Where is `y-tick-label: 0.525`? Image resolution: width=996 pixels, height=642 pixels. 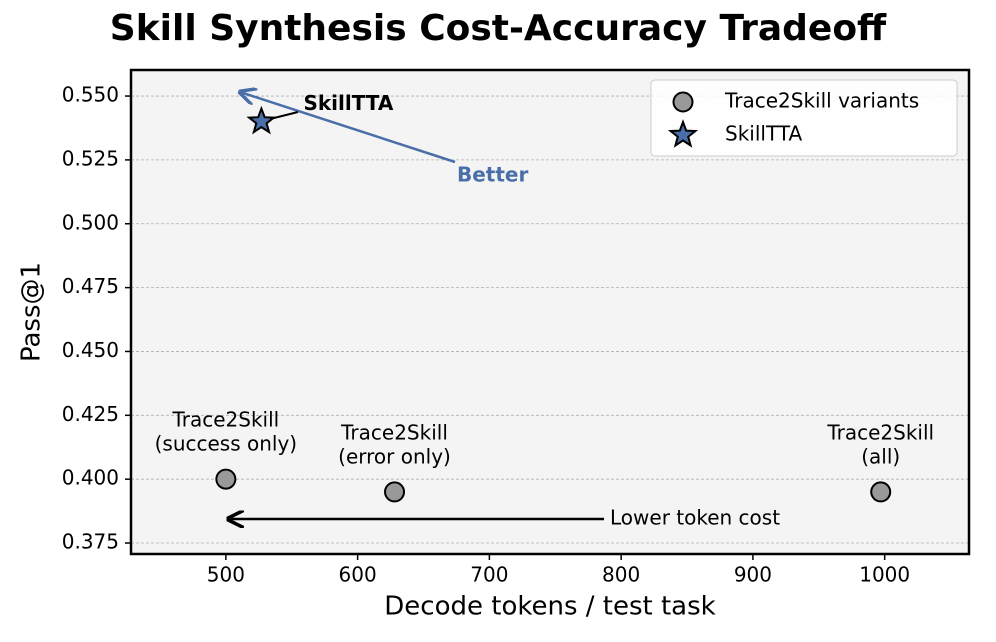 y-tick-label: 0.525 is located at coordinates (90, 158).